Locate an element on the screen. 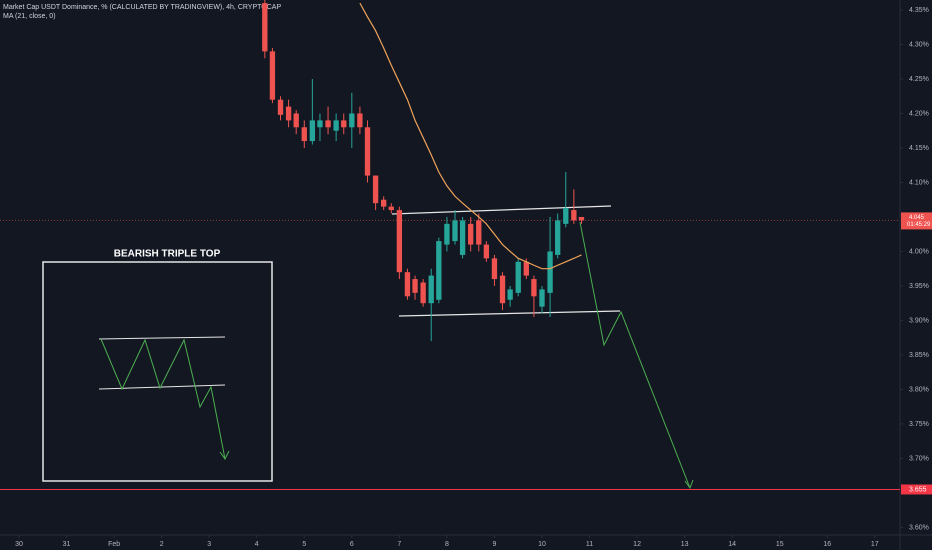 The image size is (932, 550). y-tick-label: 4.15% is located at coordinates (919, 148).